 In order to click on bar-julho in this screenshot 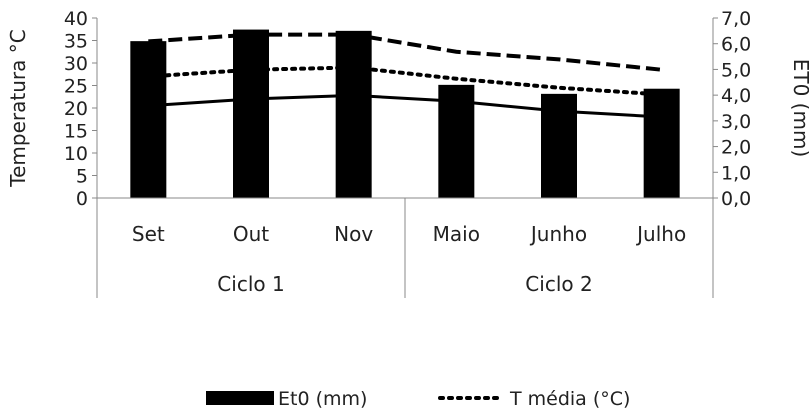, I will do `click(661, 143)`.